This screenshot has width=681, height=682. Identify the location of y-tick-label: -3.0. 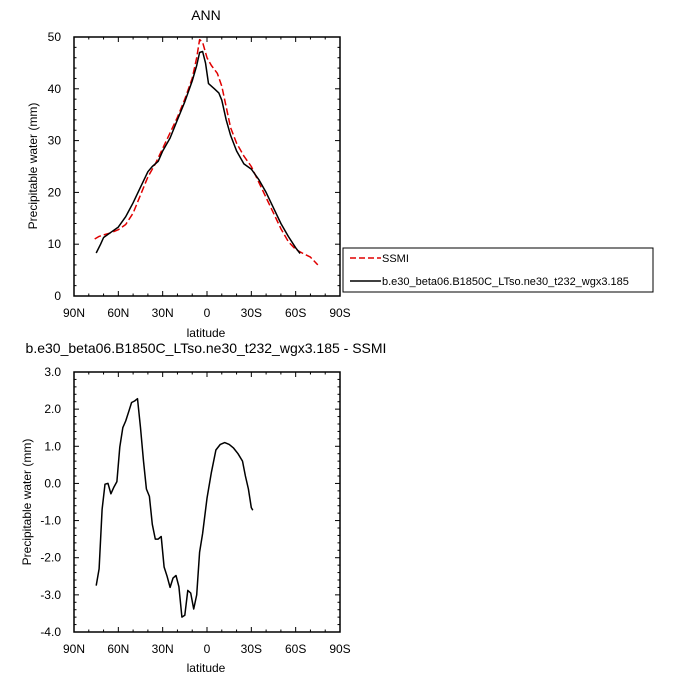
(50, 595).